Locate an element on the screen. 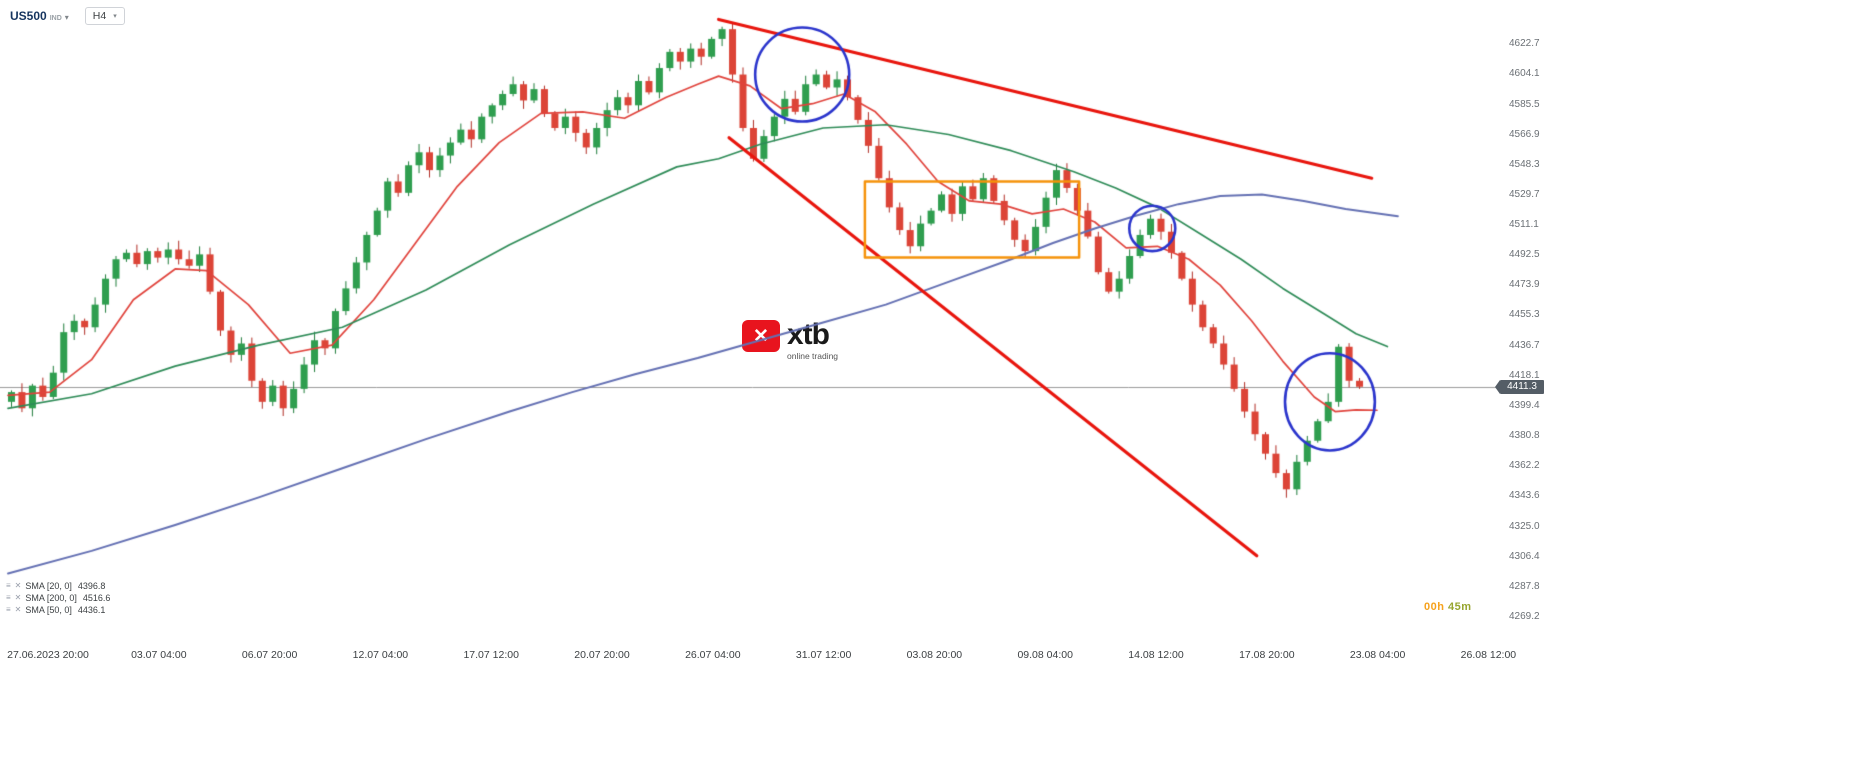  indicator-label: SMA [20, 0] is located at coordinates (48, 586).